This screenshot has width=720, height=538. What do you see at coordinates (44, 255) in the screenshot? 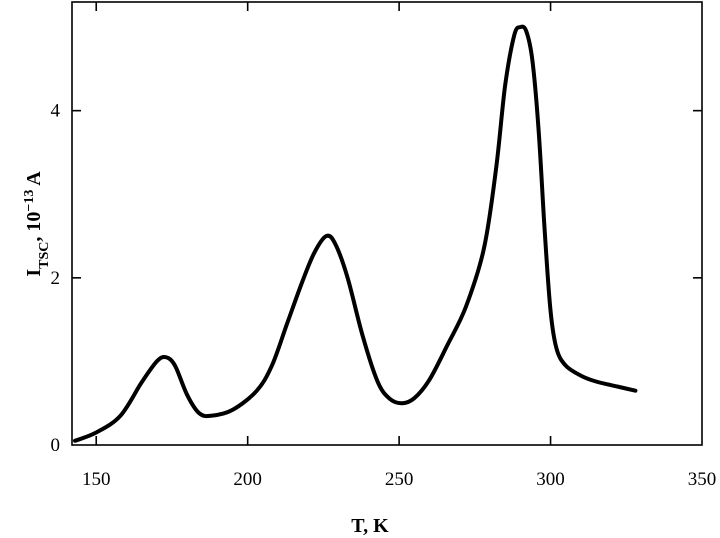
I see `y-label-subscript: TSC` at bounding box center [44, 255].